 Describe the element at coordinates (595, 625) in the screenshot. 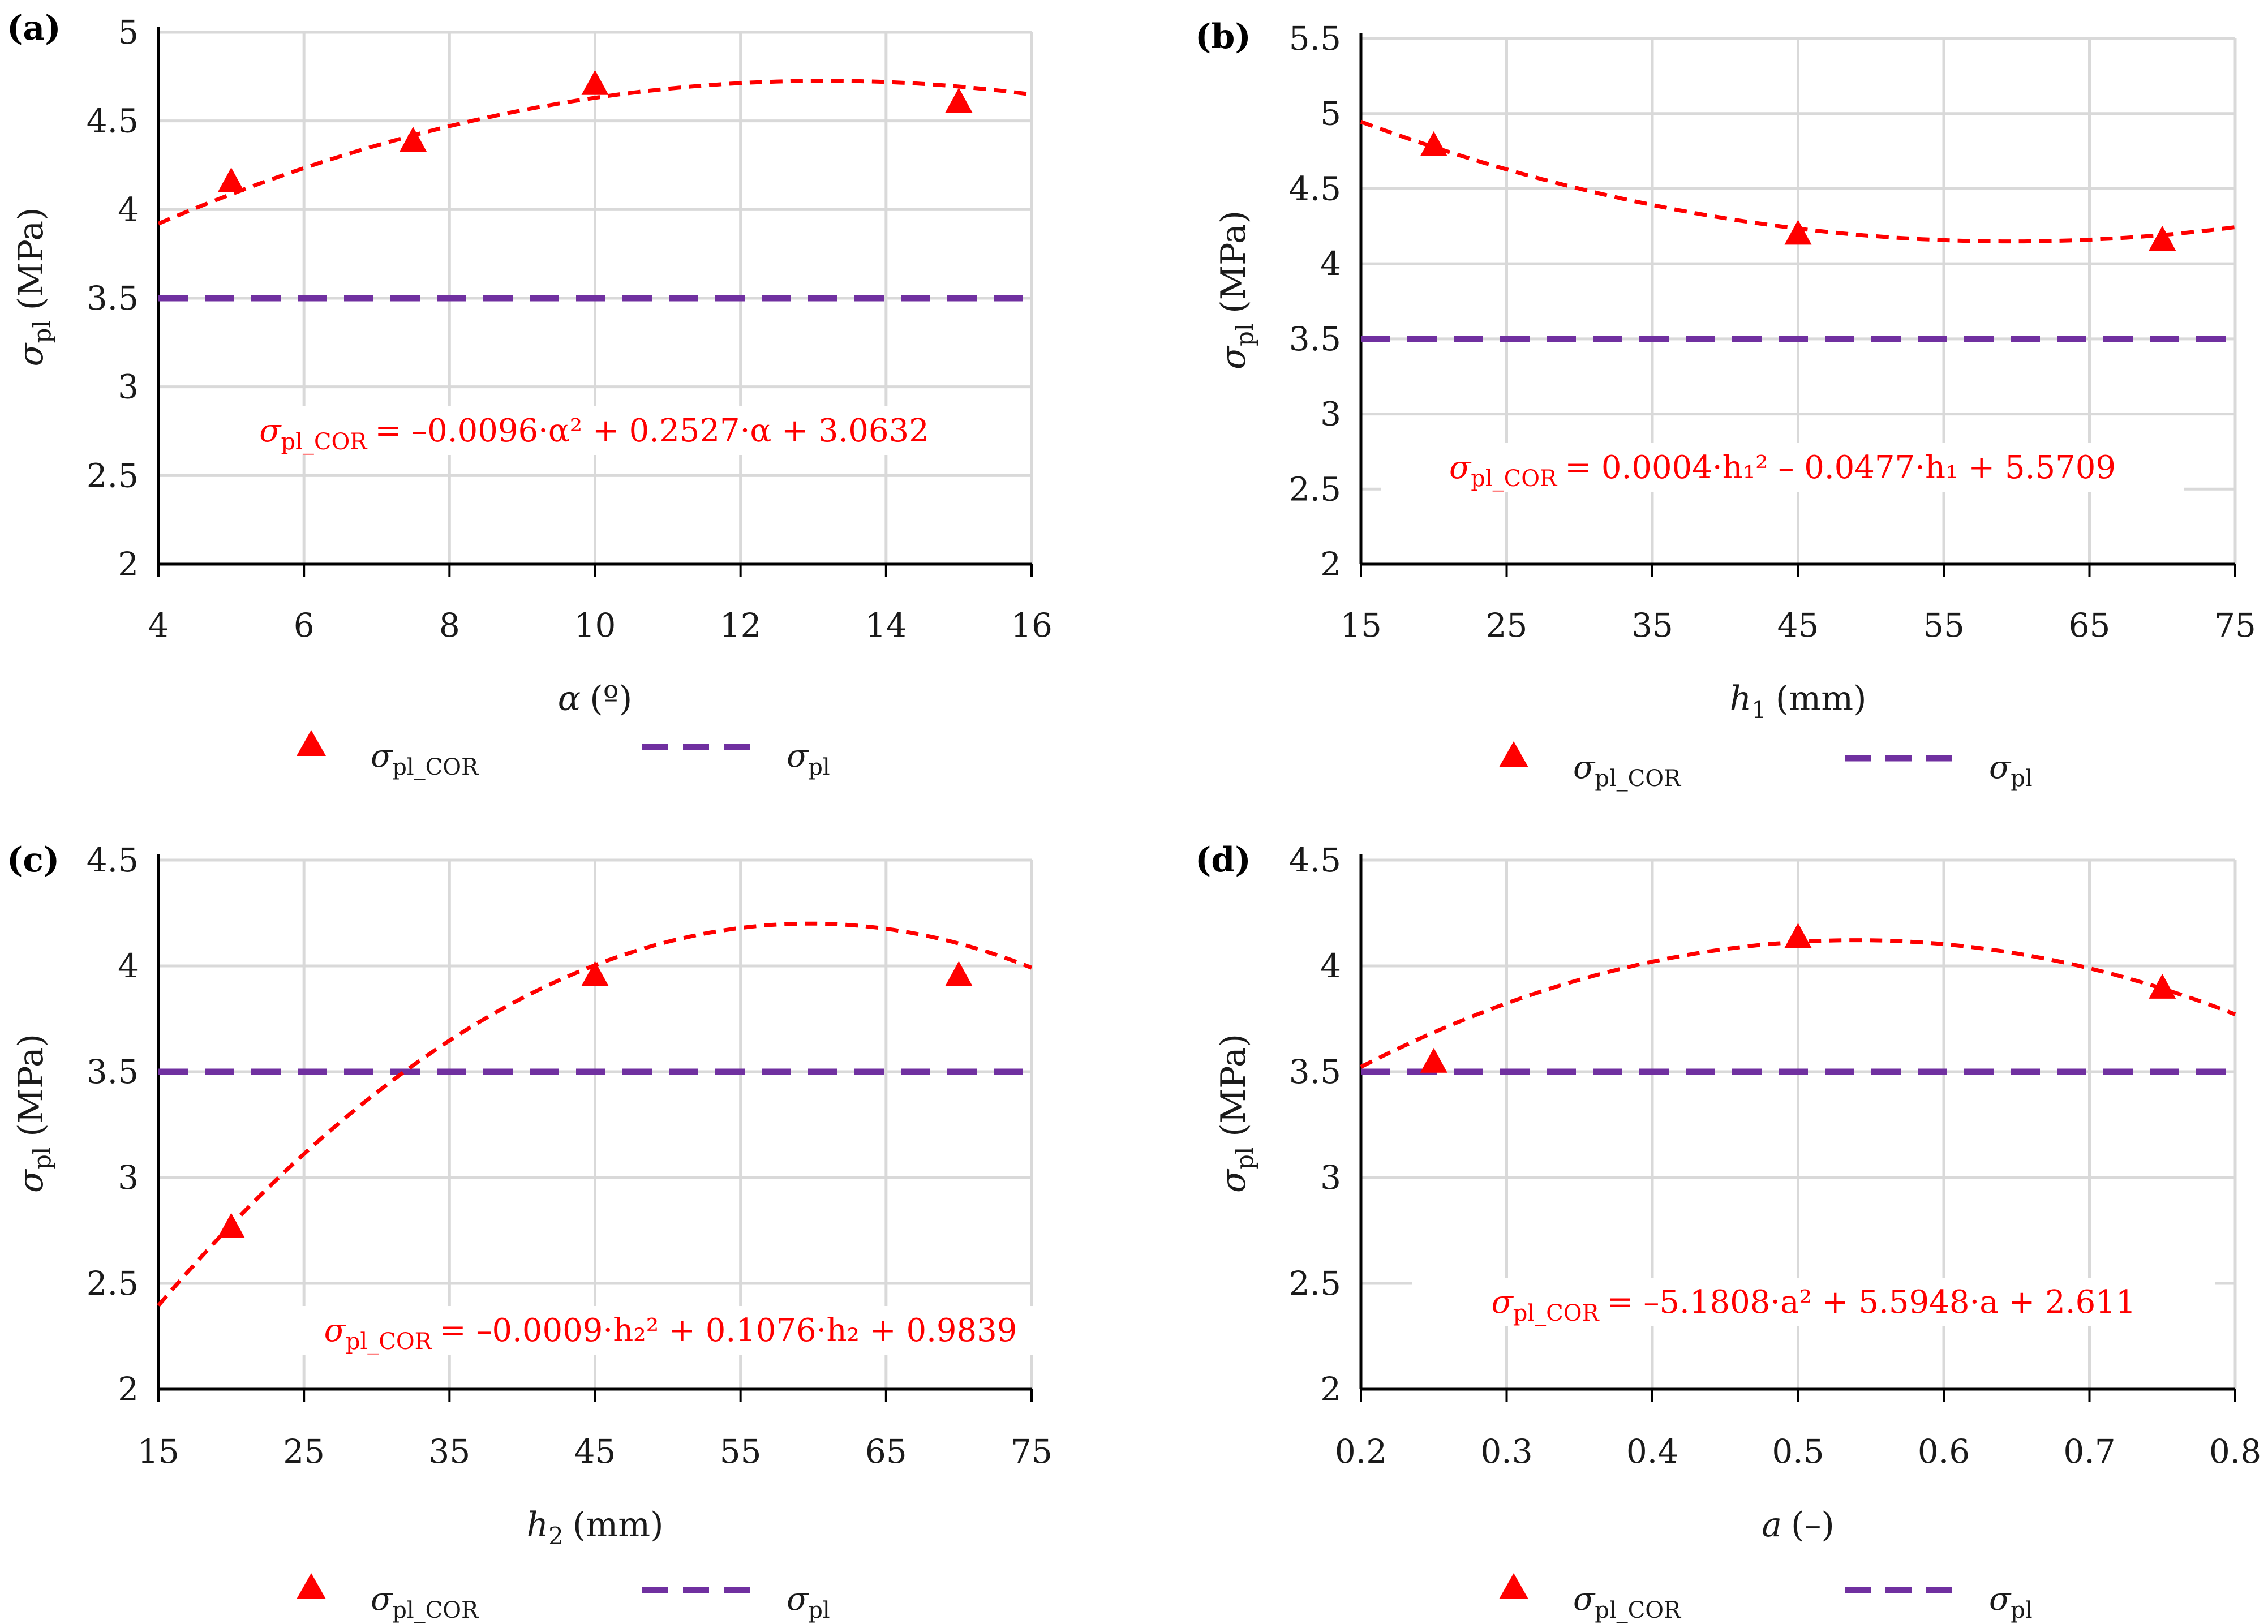

I see `x-tick-label: 10` at that location.